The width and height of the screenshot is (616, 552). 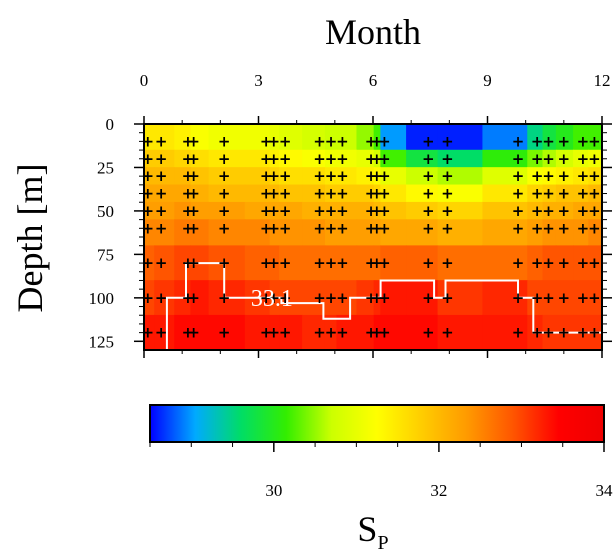 I want to click on colorbar-axis: 30 32 34, so click(x=381, y=471).